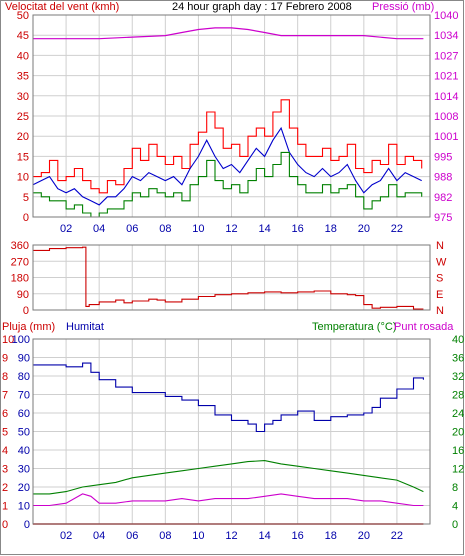 The image size is (465, 556). Describe the element at coordinates (20, 262) in the screenshot. I see `direction-y-tick-label: 270` at that location.